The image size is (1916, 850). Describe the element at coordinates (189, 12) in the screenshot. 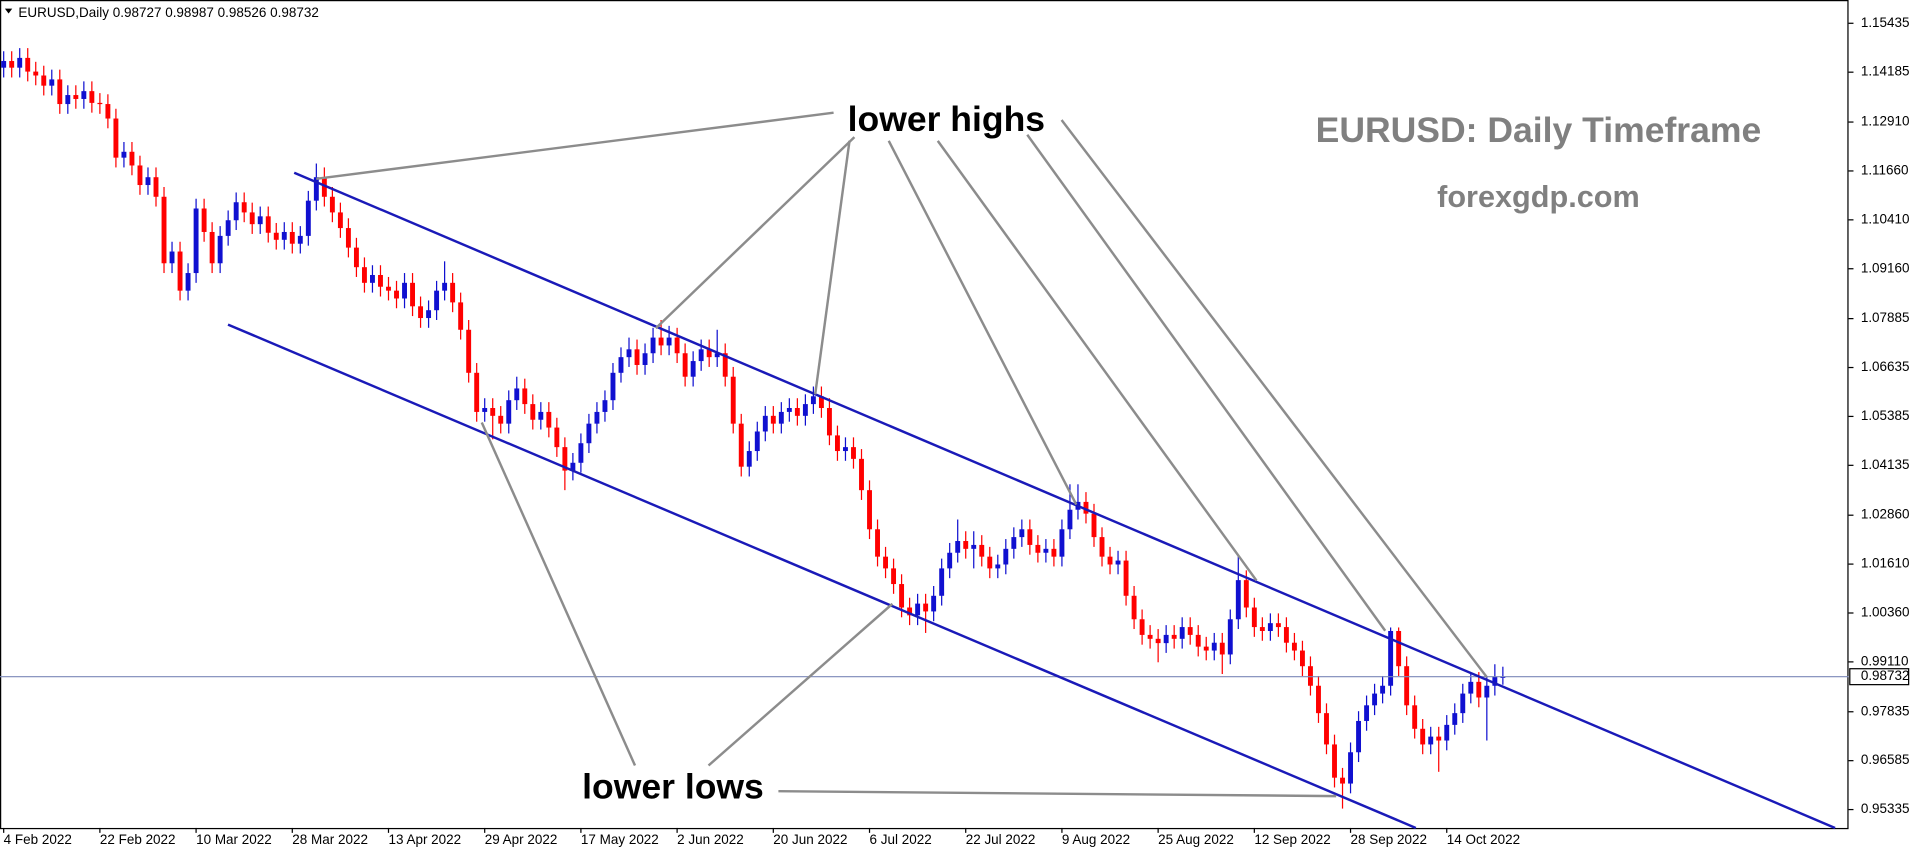

I see `high: 0.98987` at that location.